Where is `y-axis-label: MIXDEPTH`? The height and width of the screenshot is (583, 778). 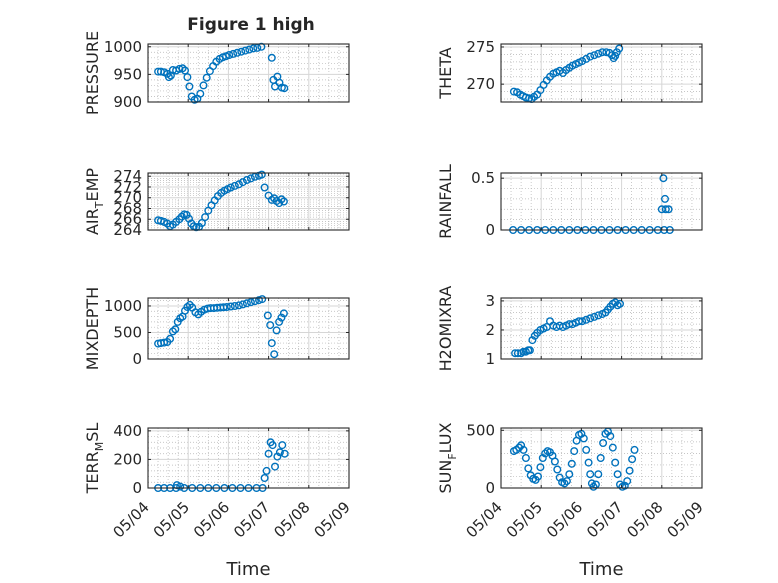 y-axis-label: MIXDEPTH is located at coordinates (92, 328).